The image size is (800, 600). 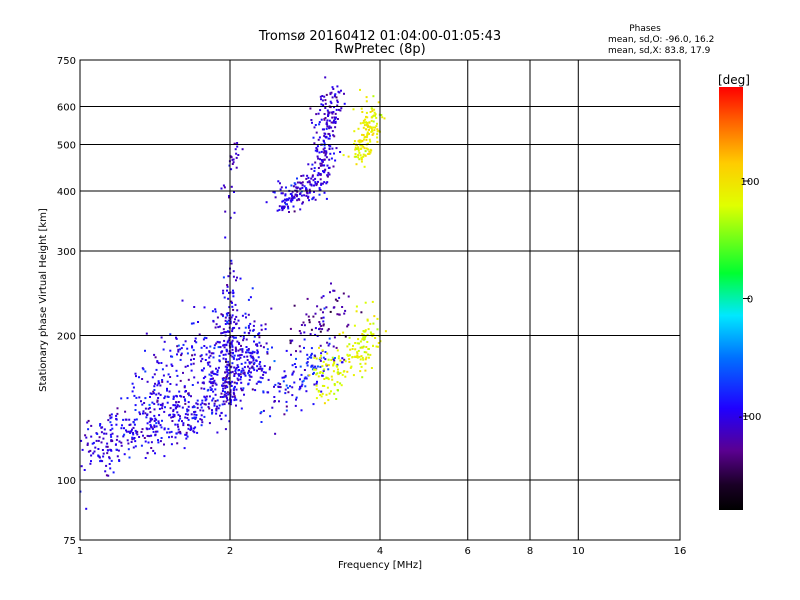 What do you see at coordinates (731, 298) in the screenshot?
I see `colorbar` at bounding box center [731, 298].